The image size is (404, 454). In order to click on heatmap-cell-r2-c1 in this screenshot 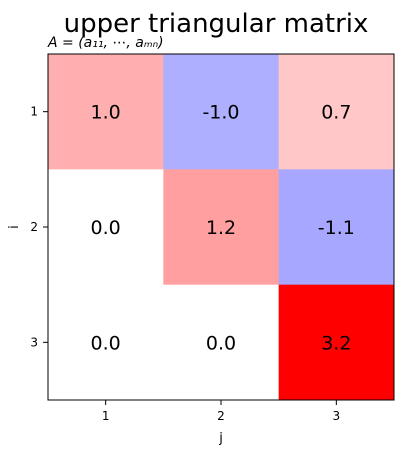, I will do `click(106, 227)`.